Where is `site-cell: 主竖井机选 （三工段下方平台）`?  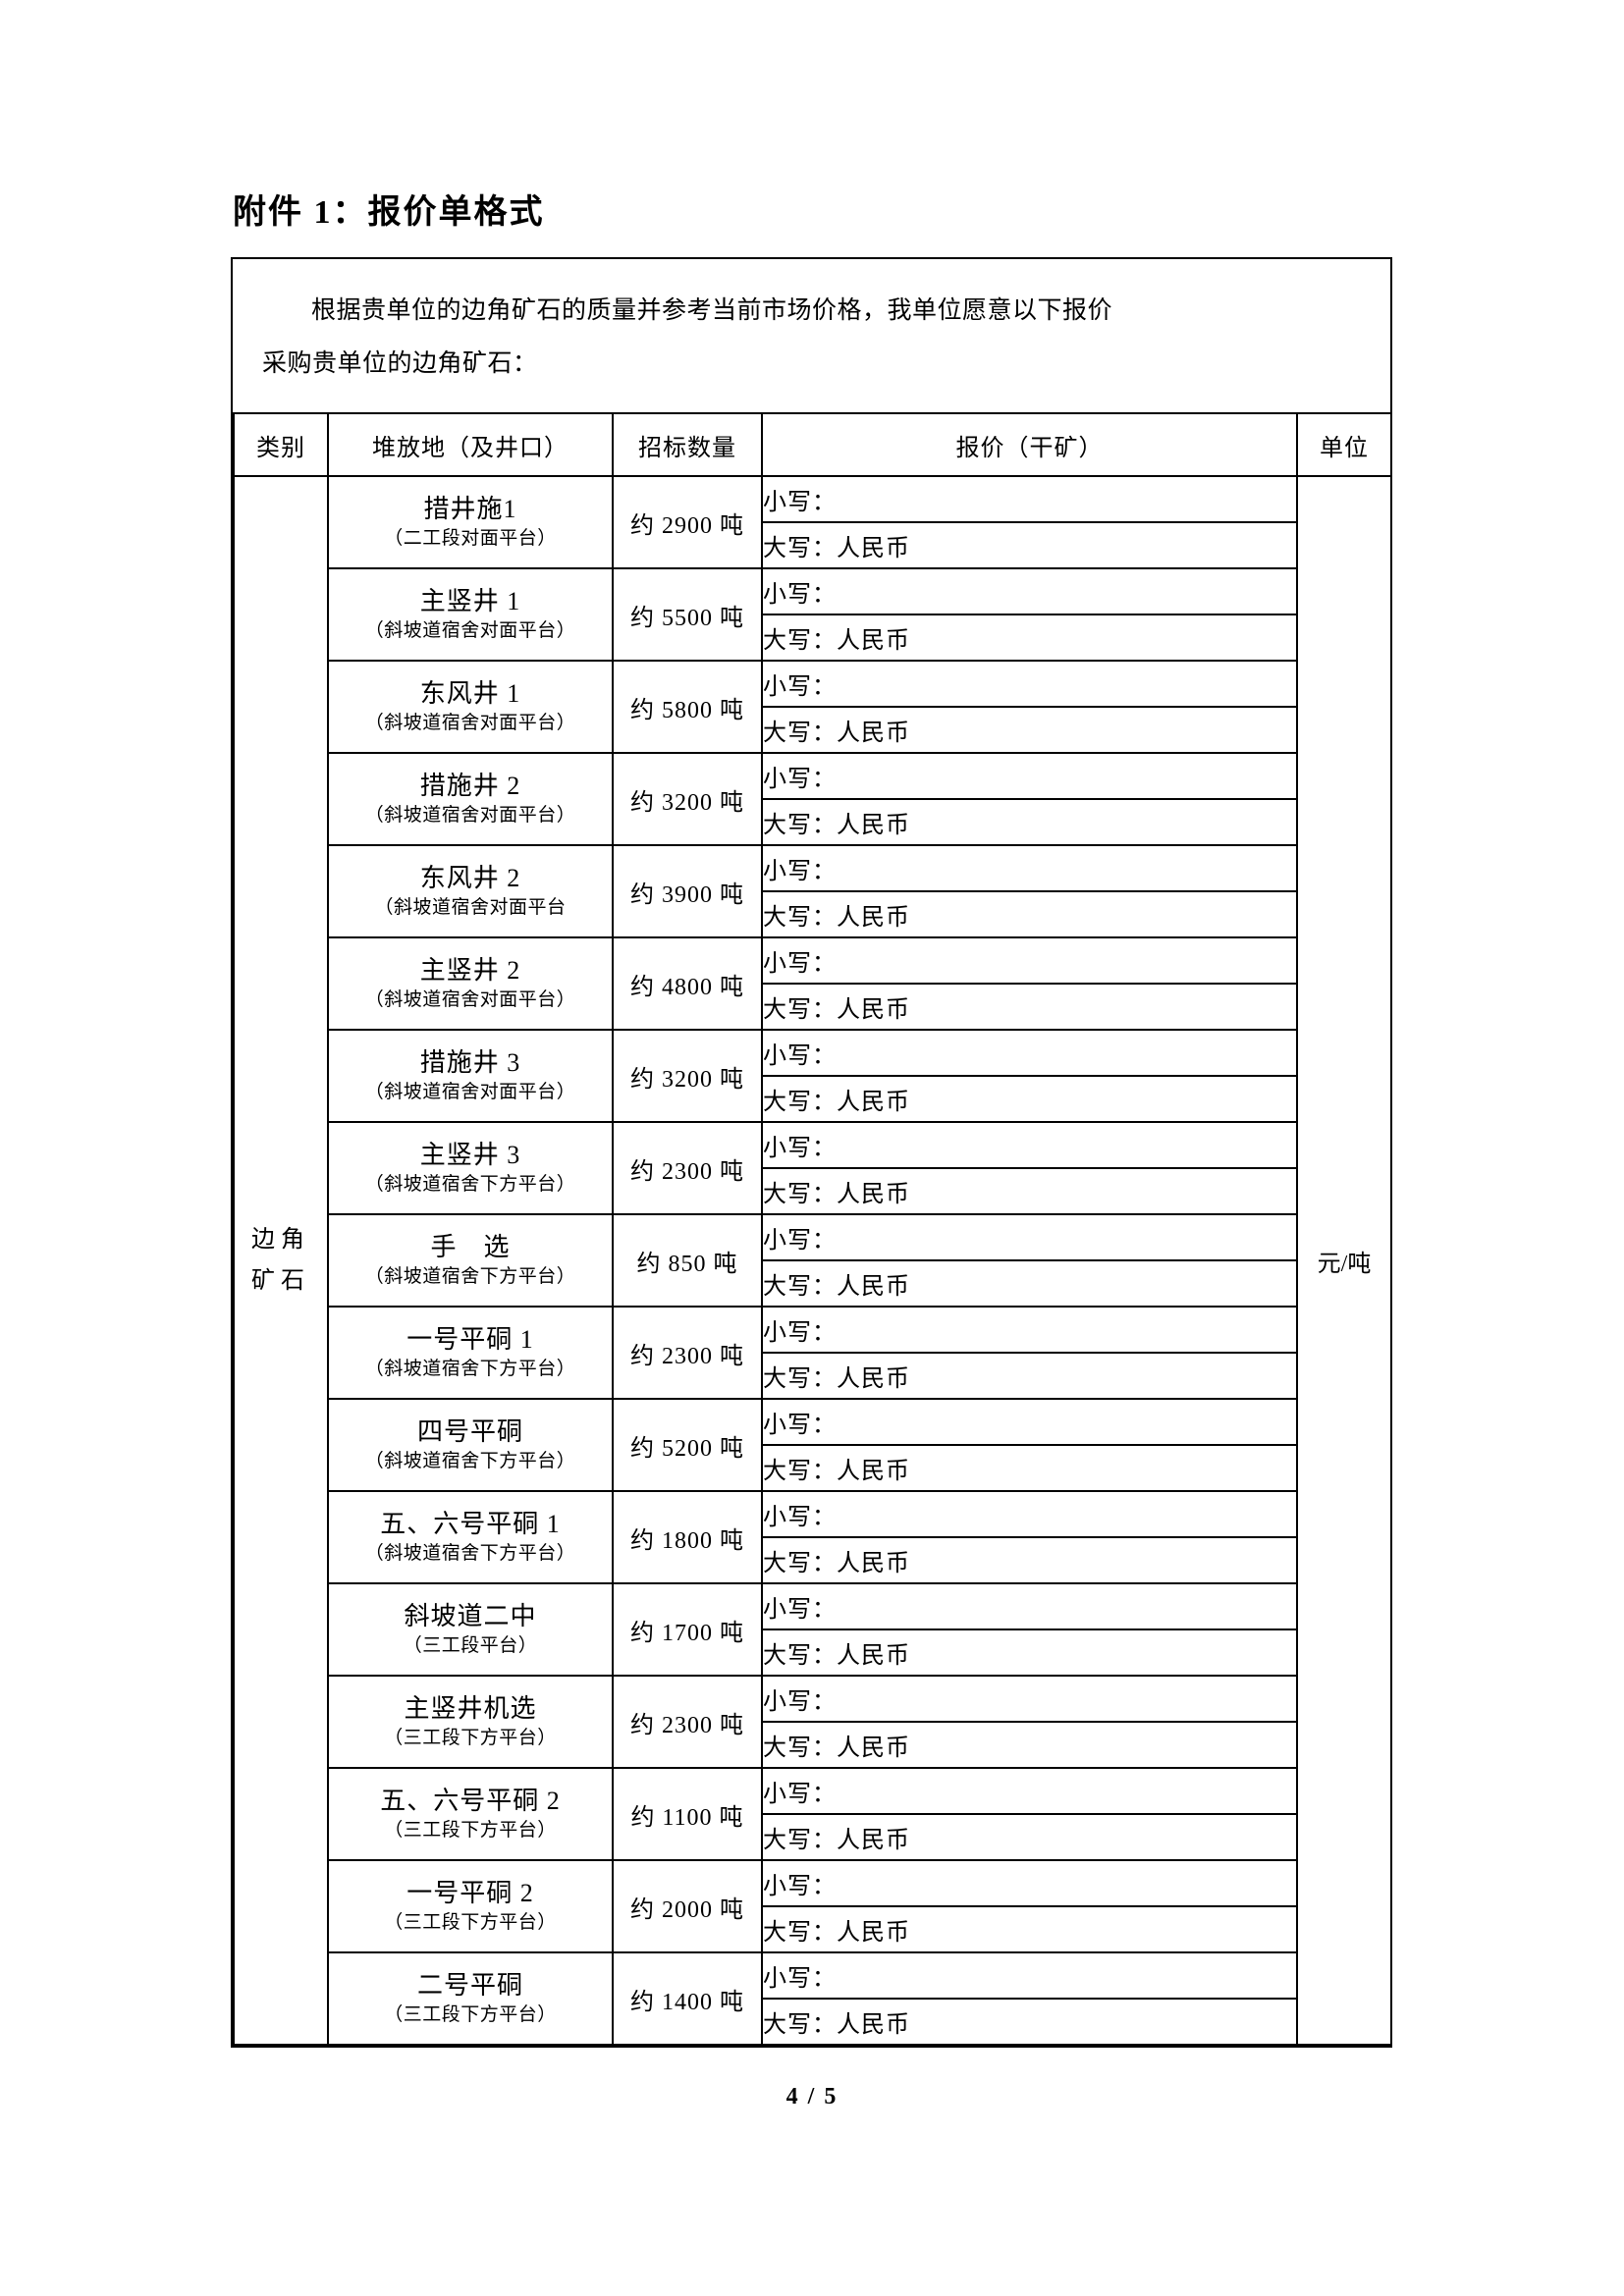
site-cell: 主竖井机选 （三工段下方平台） is located at coordinates (470, 1722).